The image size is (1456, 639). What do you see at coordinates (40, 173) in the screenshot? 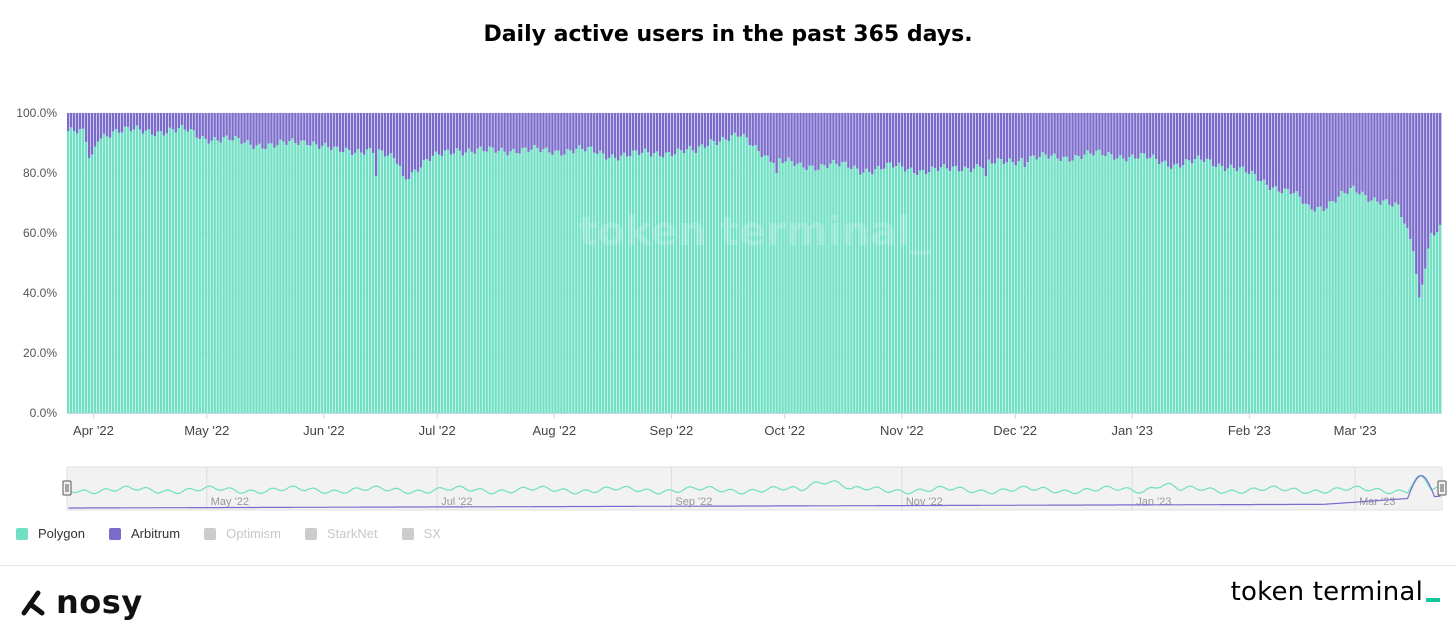
I see `y-tick-label: 80.0%` at bounding box center [40, 173].